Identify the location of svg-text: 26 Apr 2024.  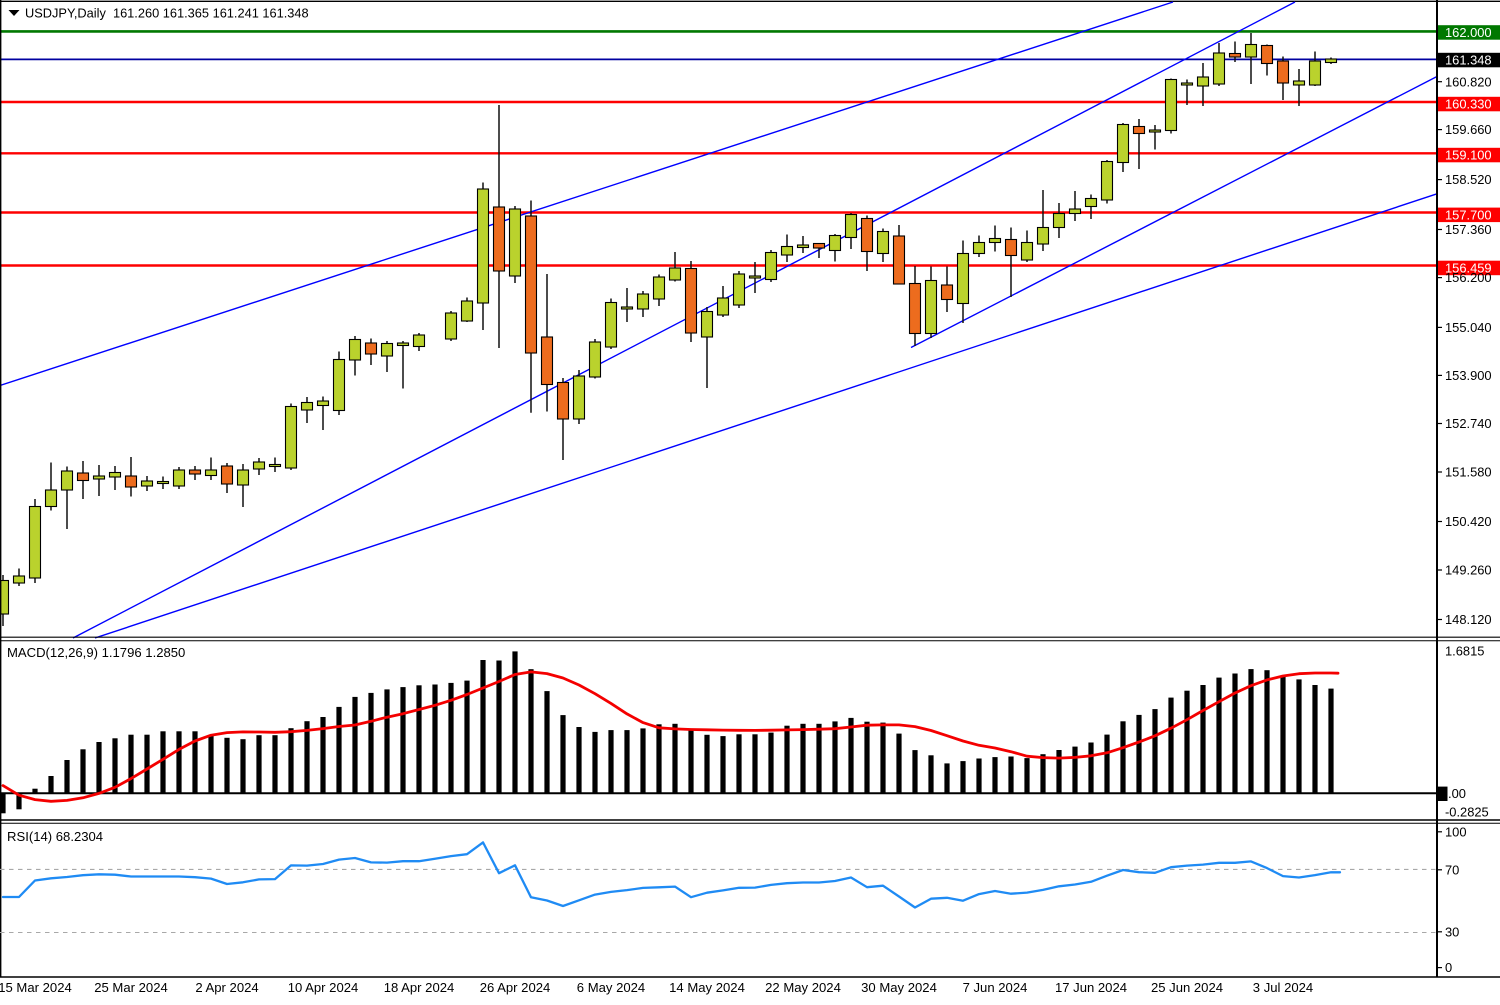
(515, 987).